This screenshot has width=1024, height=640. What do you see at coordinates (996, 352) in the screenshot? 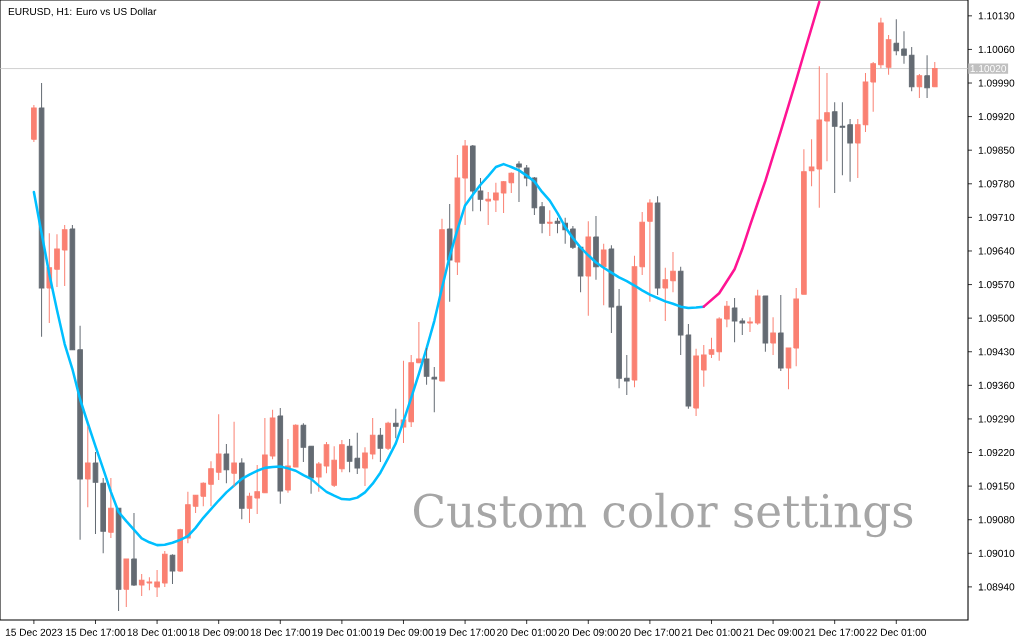
I see `y-tick-label: 1.09430` at bounding box center [996, 352].